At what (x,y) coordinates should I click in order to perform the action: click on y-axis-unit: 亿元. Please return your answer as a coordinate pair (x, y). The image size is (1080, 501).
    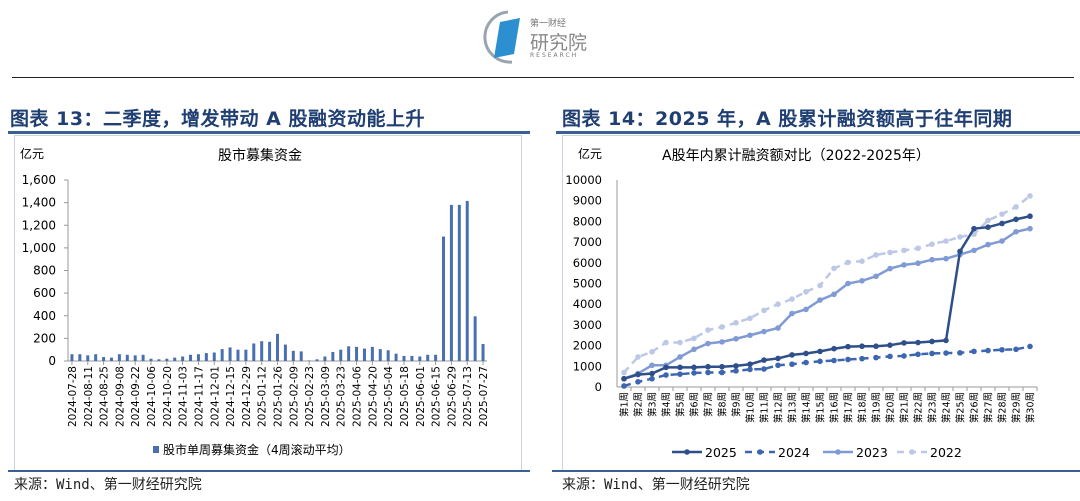
    Looking at the image, I should click on (32, 153).